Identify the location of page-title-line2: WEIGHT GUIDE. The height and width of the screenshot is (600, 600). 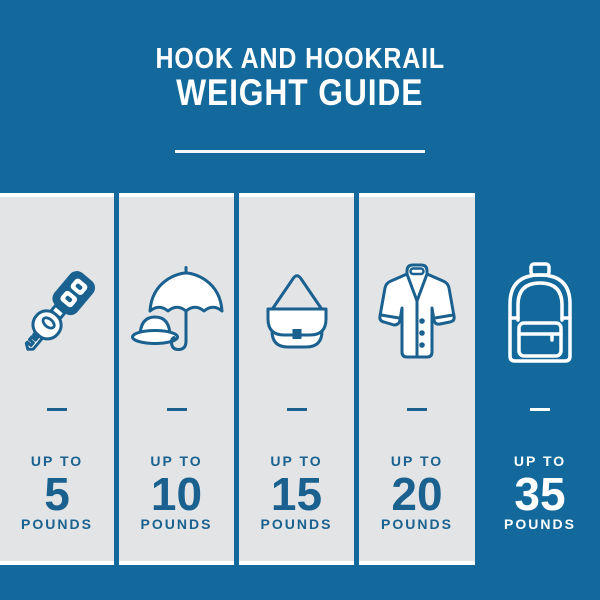
(300, 92).